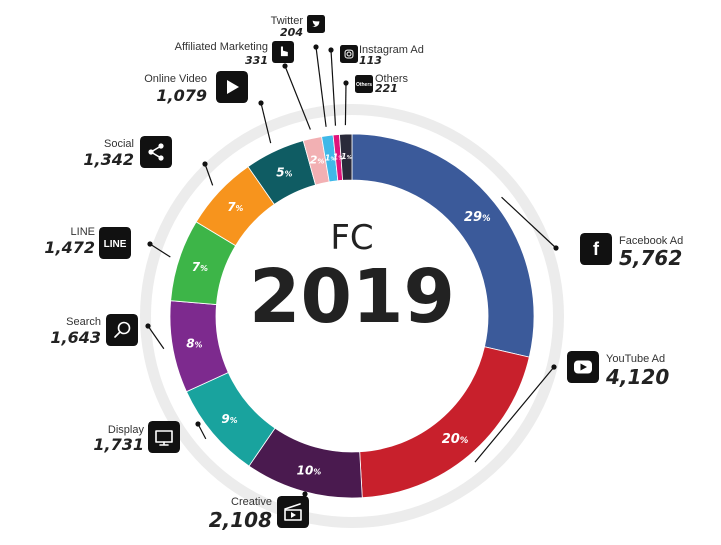  I want to click on percent-unit-line: %, so click(204, 268).